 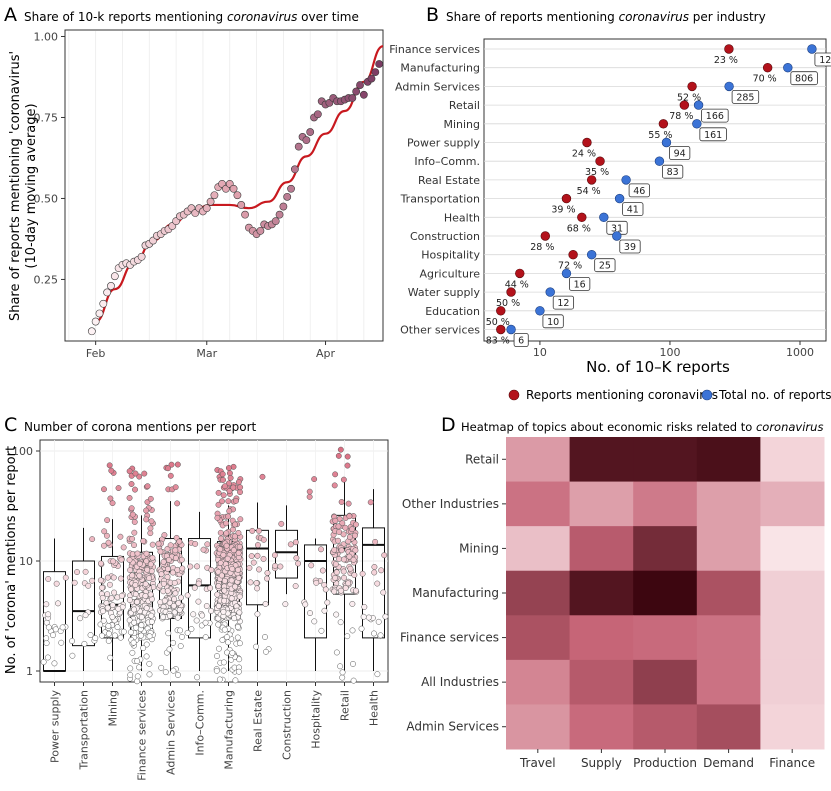 I want to click on b-pct-label: 70 %, so click(x=765, y=79).